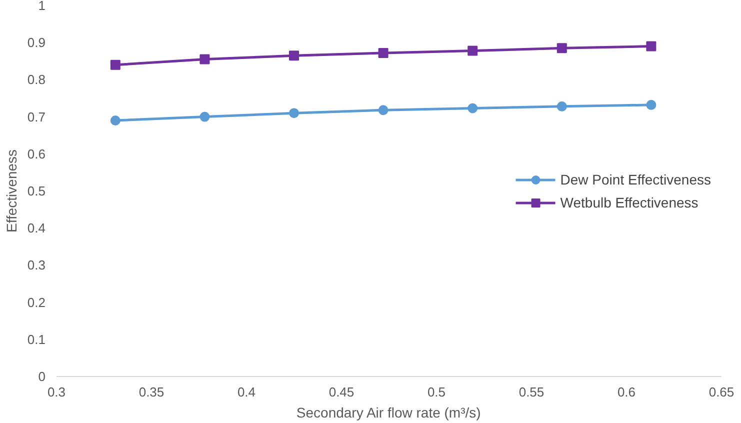 Image resolution: width=741 pixels, height=423 pixels. I want to click on y-tick-label: 0.5, so click(36, 191).